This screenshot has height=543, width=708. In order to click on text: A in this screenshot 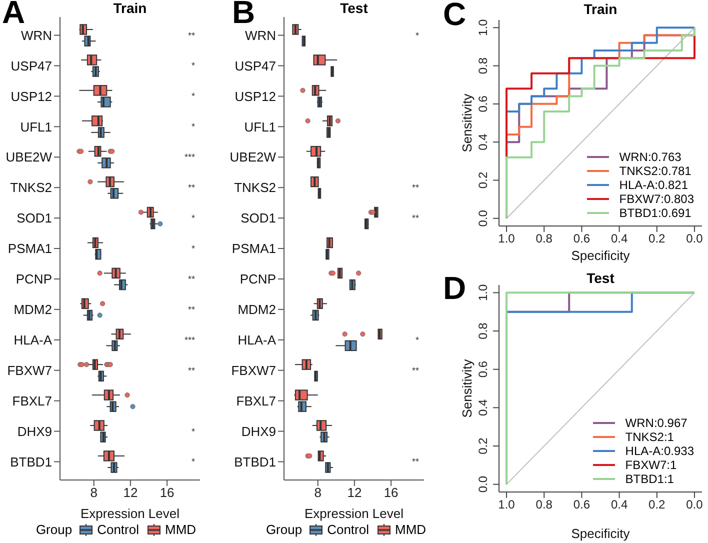, I will do `click(14, 15)`.